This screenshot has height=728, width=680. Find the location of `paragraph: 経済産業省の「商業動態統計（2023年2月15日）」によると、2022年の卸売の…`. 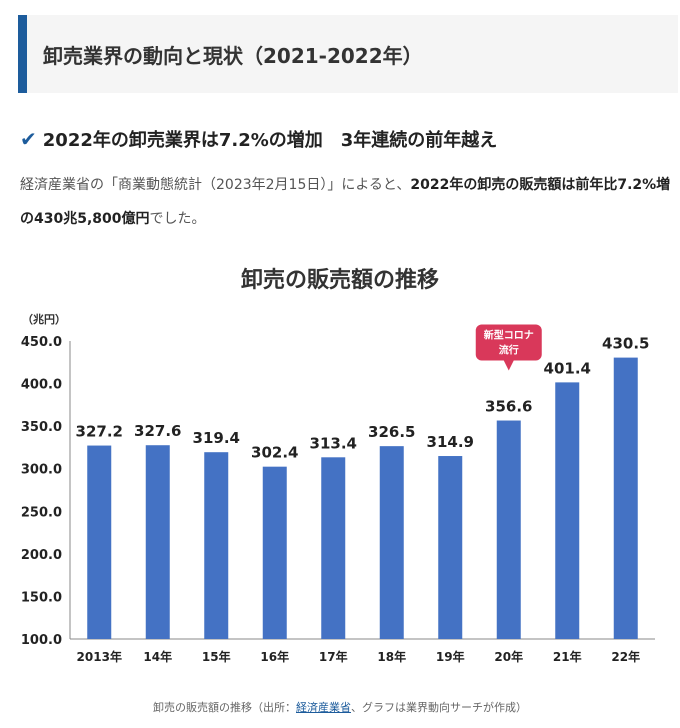

paragraph: 経済産業省の「商業動態統計（2023年2月15日）」によると、2022年の卸売の… is located at coordinates (350, 202).